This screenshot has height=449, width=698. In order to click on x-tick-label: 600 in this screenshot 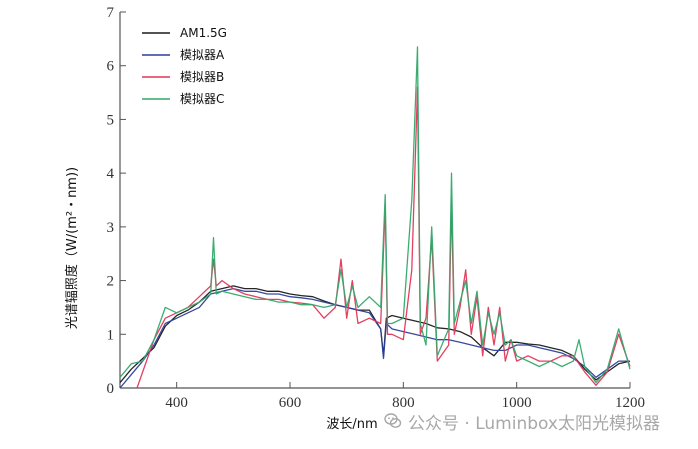, I will do `click(290, 403)`.